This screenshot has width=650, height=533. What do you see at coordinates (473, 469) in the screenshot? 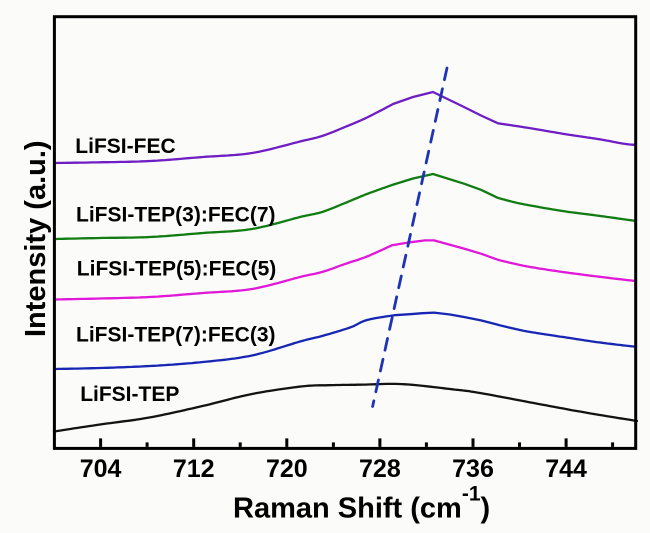
I see `svg-text: 736` at bounding box center [473, 469].